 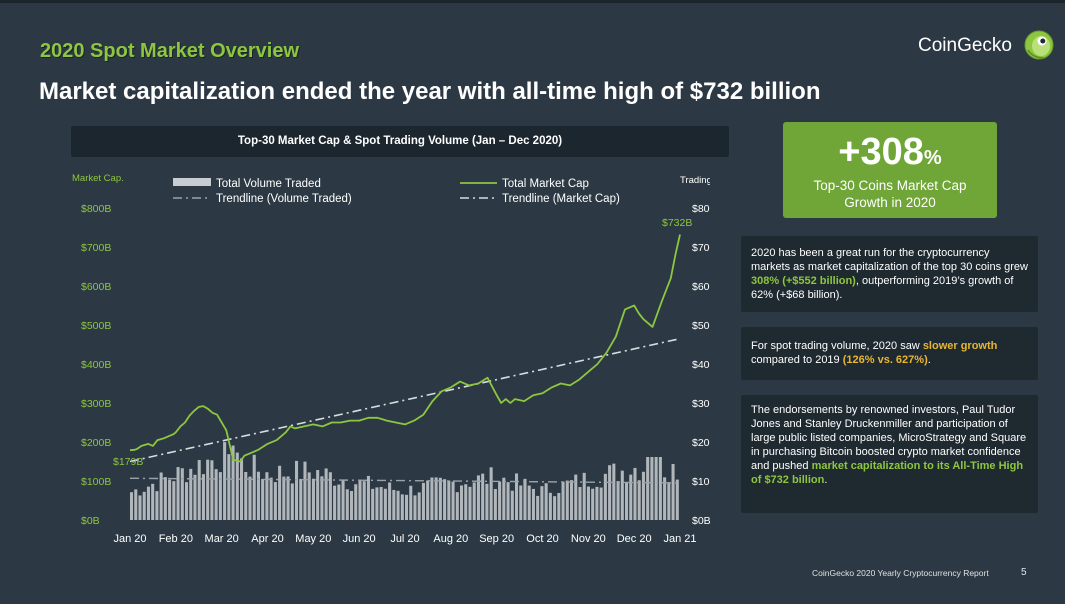 What do you see at coordinates (890, 185) in the screenshot?
I see `growth-stat-label-line1: Top-30 Coins Market Cap` at bounding box center [890, 185].